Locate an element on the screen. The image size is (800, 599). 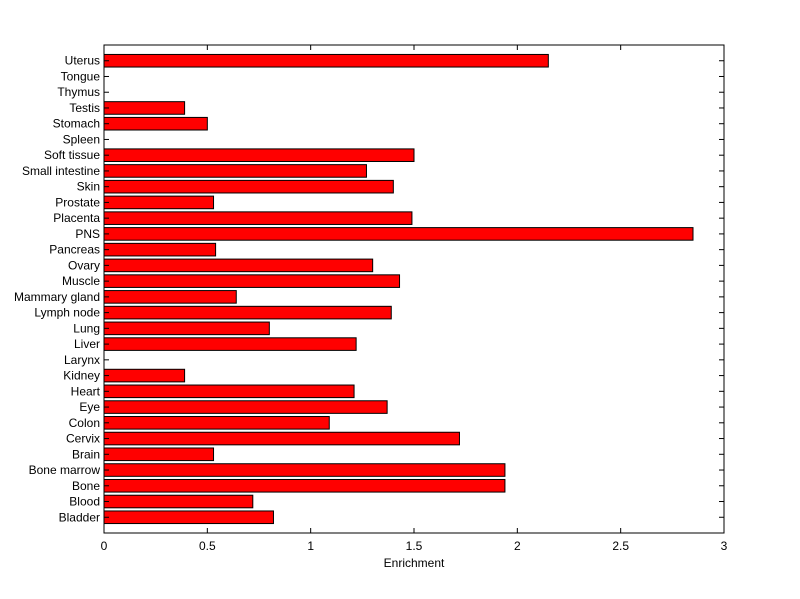
x-tick-label: 1 is located at coordinates (310, 546).